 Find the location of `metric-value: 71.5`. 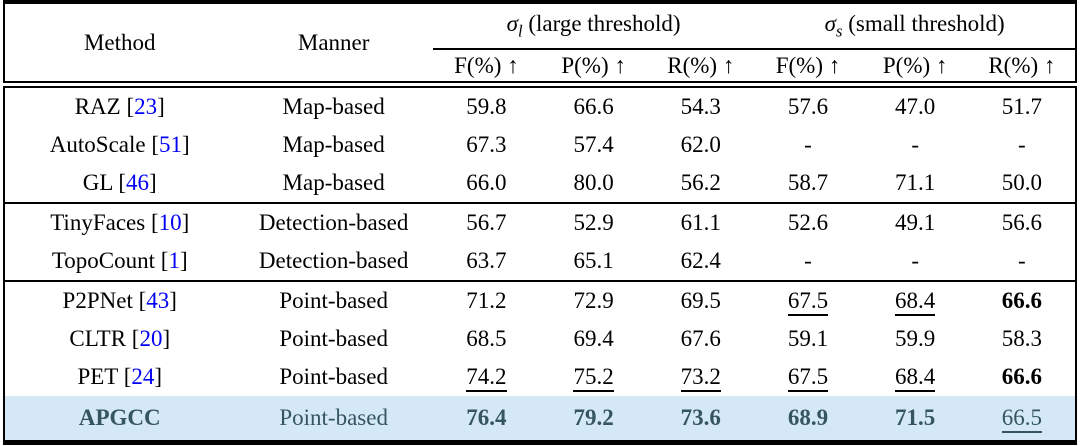

metric-value: 71.5 is located at coordinates (915, 417).